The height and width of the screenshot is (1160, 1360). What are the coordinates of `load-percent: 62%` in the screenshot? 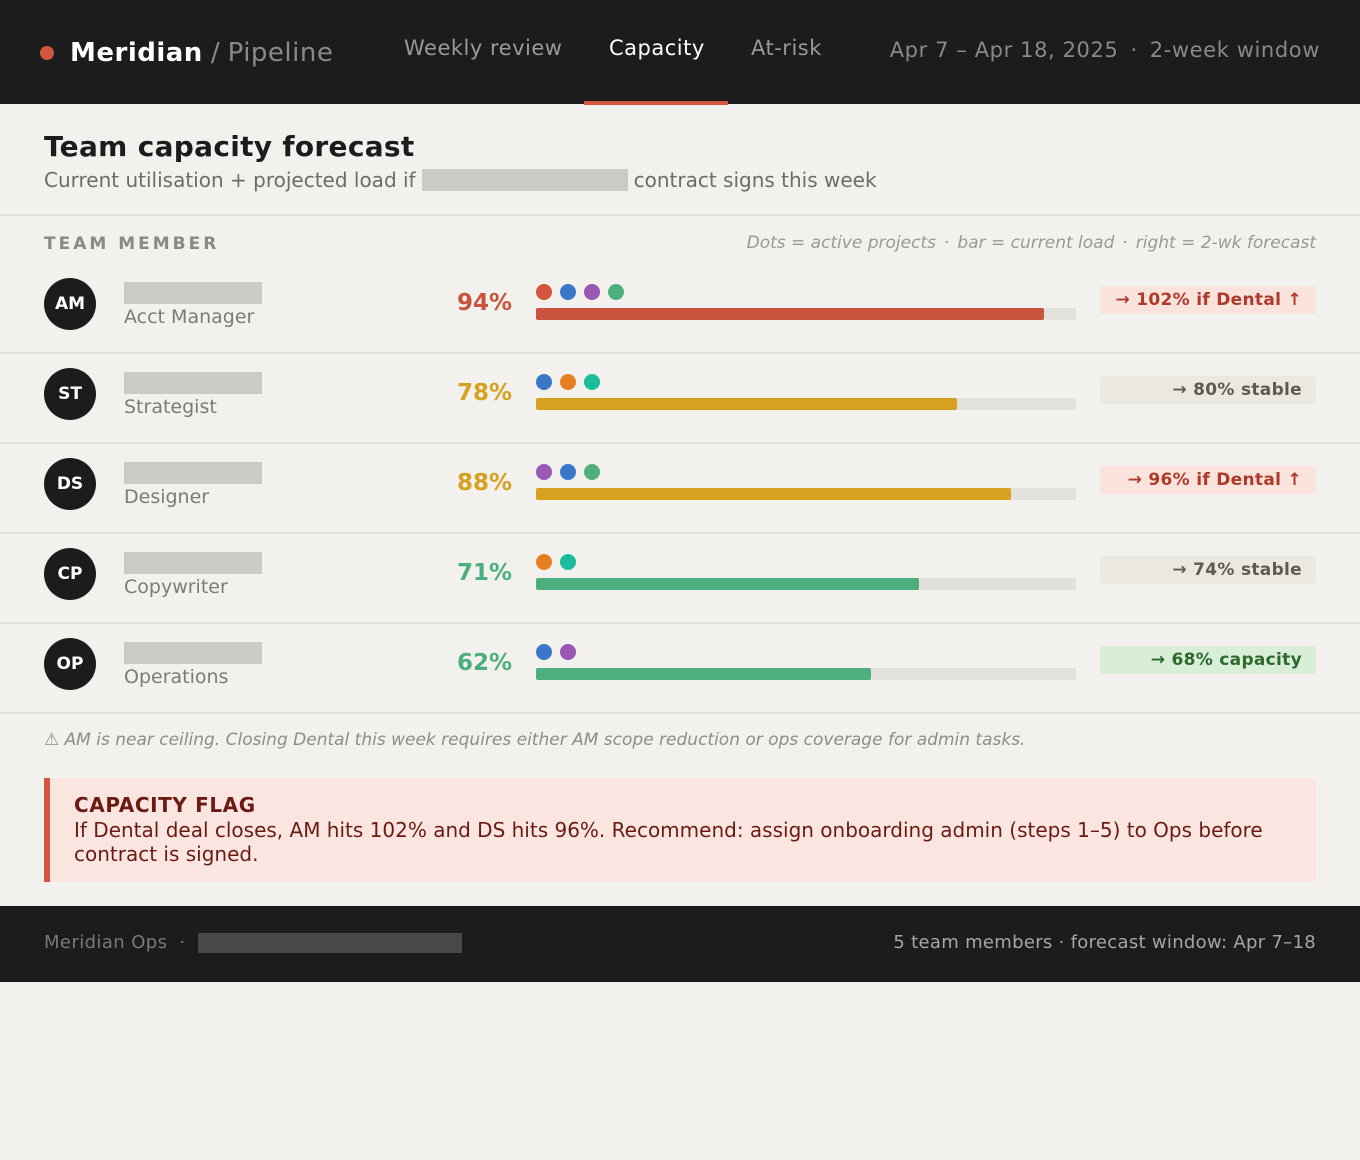 It's located at (484, 663).